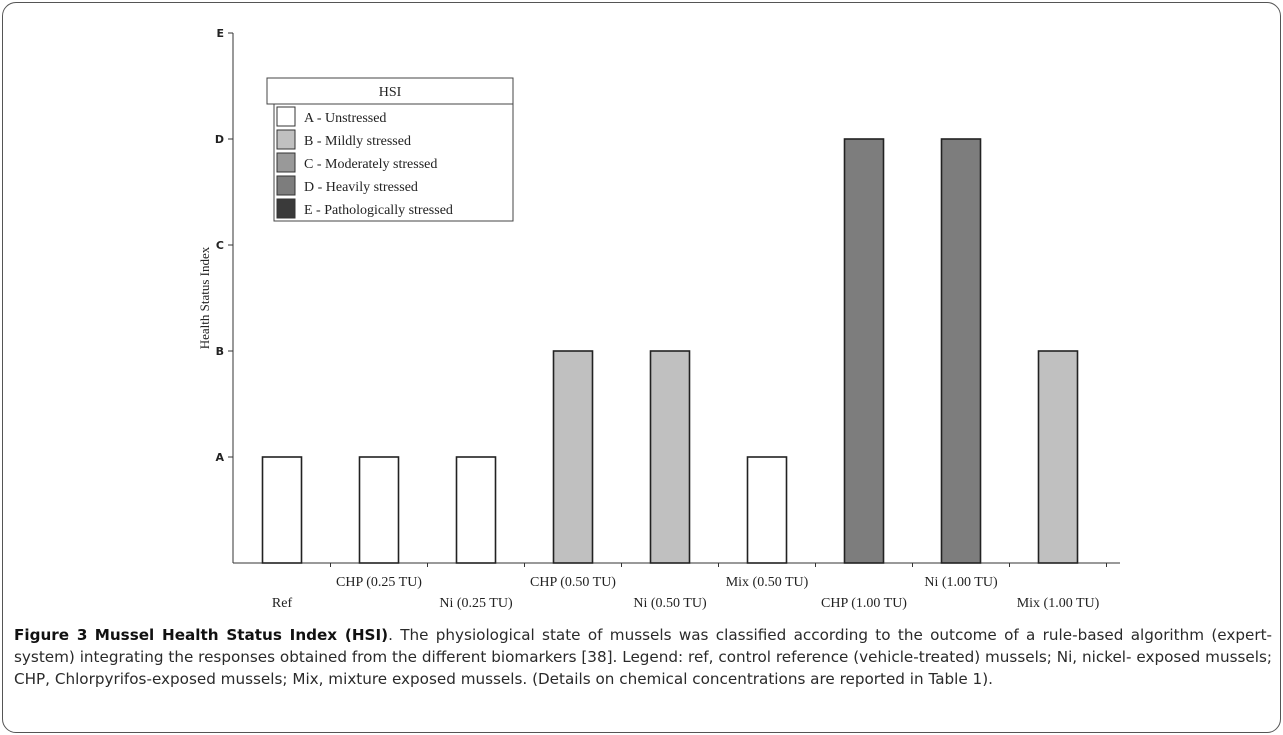 The height and width of the screenshot is (735, 1283). Describe the element at coordinates (345, 118) in the screenshot. I see `legend-entry-label: A - Unstressed` at that location.